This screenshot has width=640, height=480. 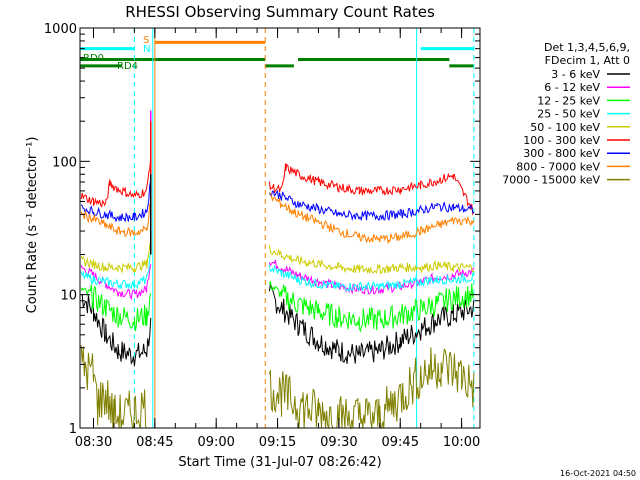 What do you see at coordinates (587, 60) in the screenshot?
I see `legend-header-line-2: FDecim 1, Att 0` at bounding box center [587, 60].